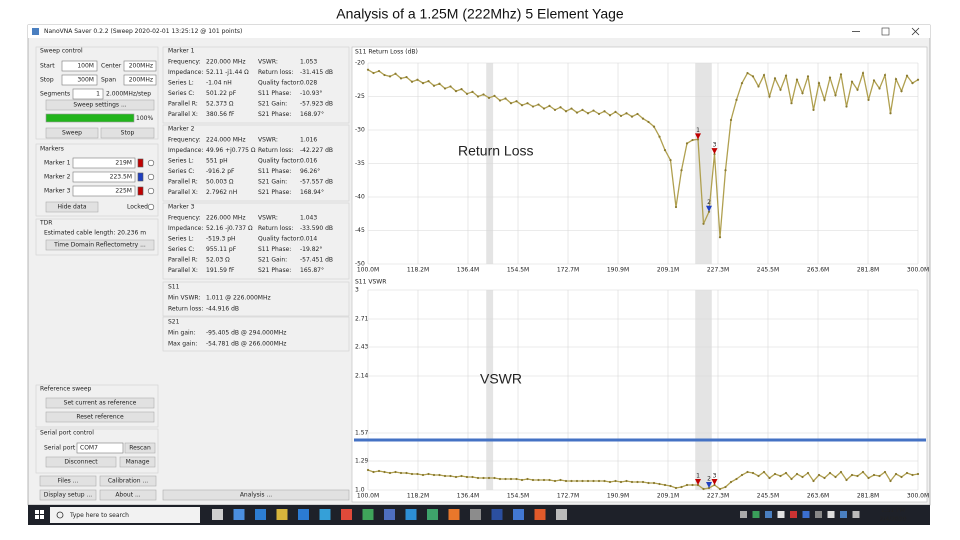 The image size is (960, 540). I want to click on button-label: Sweep, so click(72, 133).